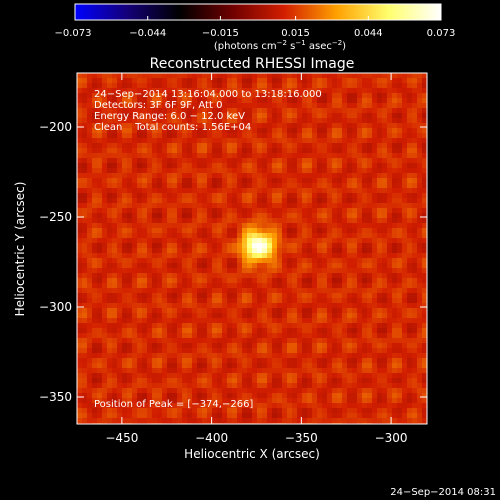  What do you see at coordinates (211, 438) in the screenshot?
I see `x-tick-label: −400` at bounding box center [211, 438].